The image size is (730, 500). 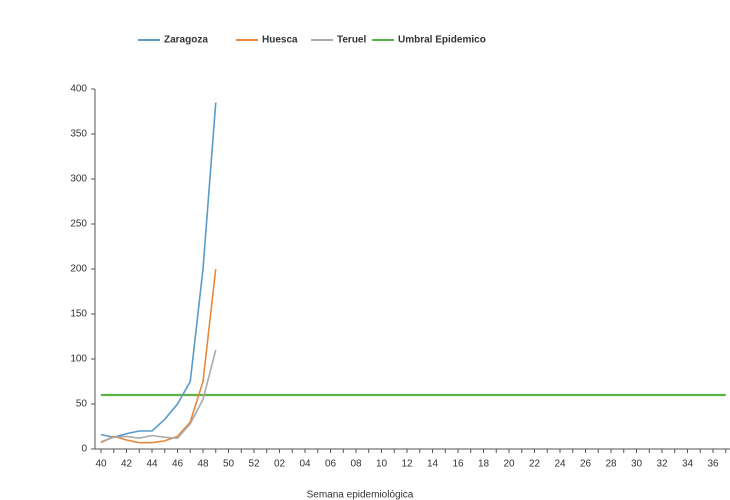 I want to click on y-tick-label: 350, so click(x=78, y=134).